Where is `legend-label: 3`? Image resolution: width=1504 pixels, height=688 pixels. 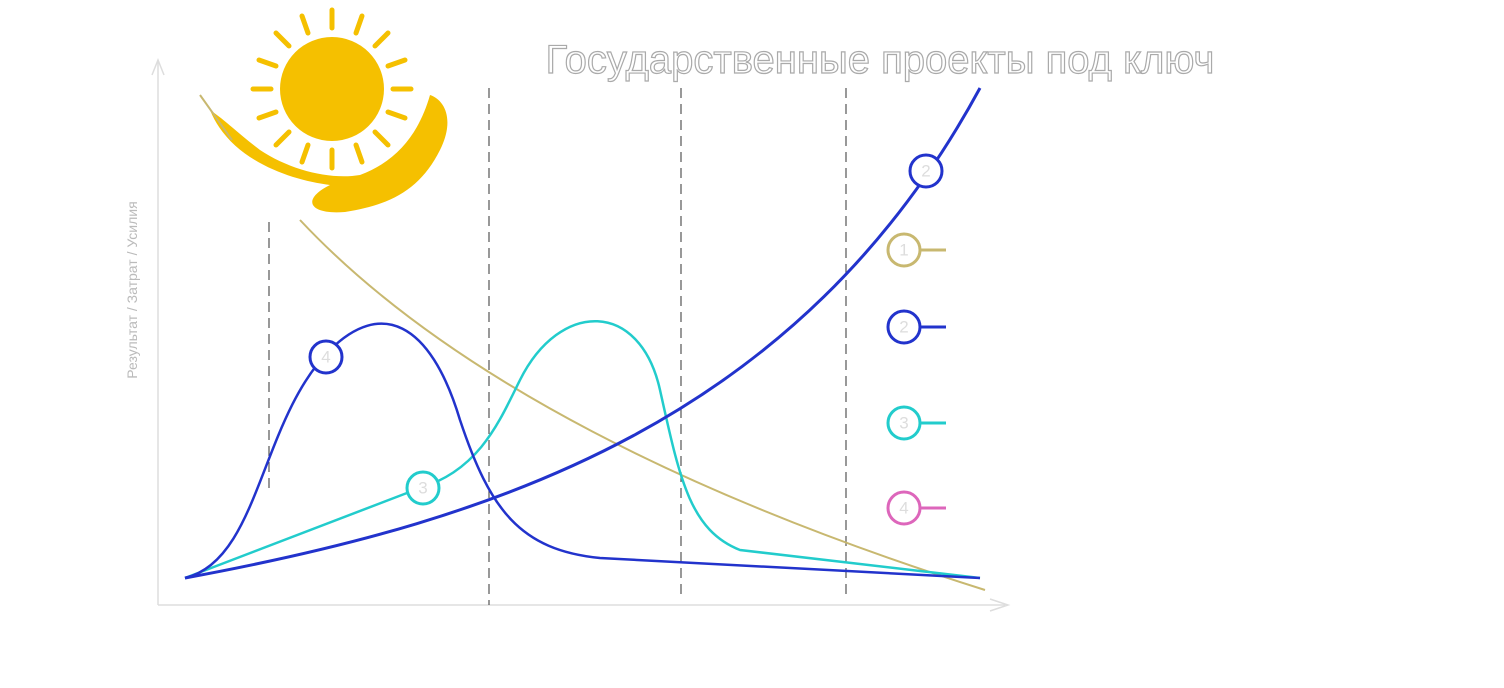 legend-label: 3 is located at coordinates (903, 423).